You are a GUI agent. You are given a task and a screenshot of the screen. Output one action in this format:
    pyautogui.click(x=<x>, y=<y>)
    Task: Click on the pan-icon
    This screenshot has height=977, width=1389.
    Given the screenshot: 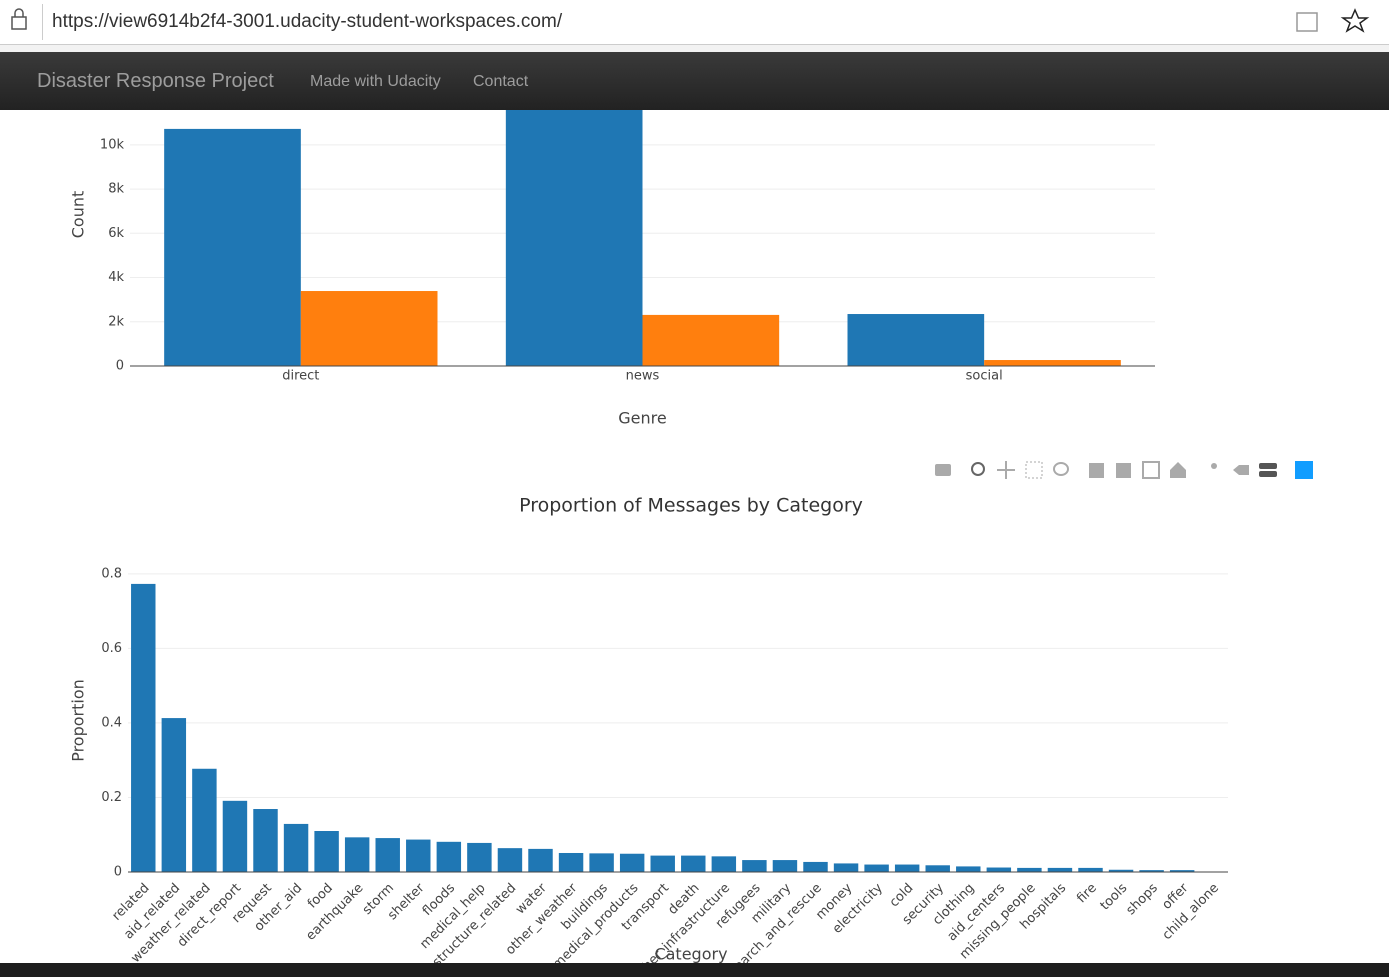 What is the action you would take?
    pyautogui.click(x=1006, y=470)
    